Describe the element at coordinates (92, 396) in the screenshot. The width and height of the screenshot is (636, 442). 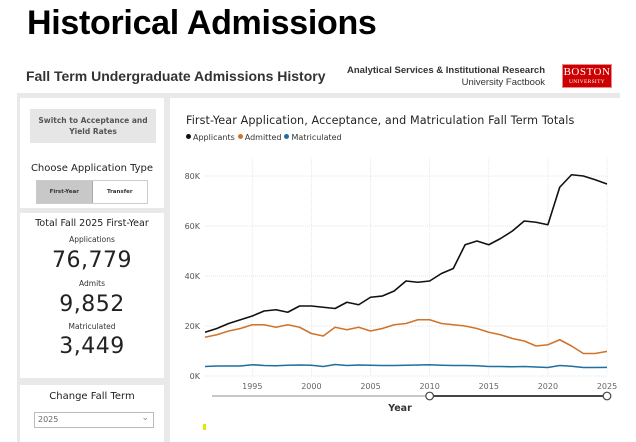
I see `term-label: Change Fall Term` at that location.